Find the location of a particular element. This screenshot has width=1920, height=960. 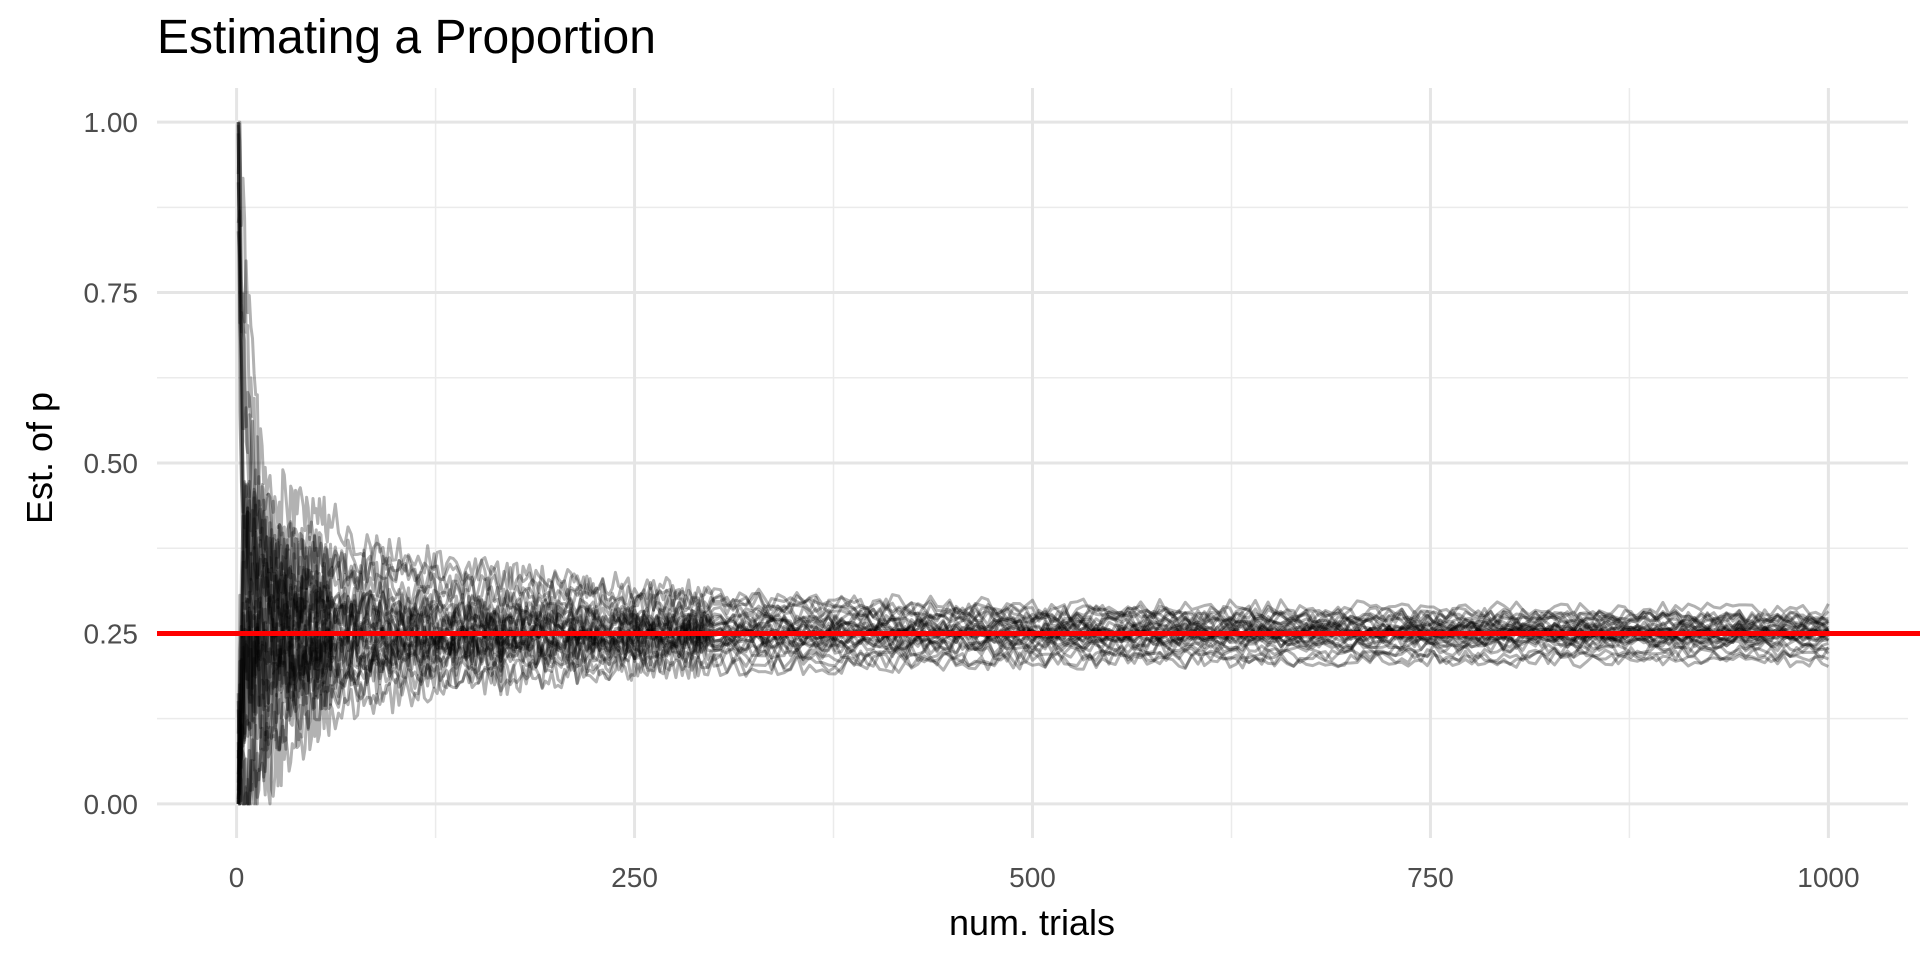

y-tick-label: 0.50 is located at coordinates (111, 463).